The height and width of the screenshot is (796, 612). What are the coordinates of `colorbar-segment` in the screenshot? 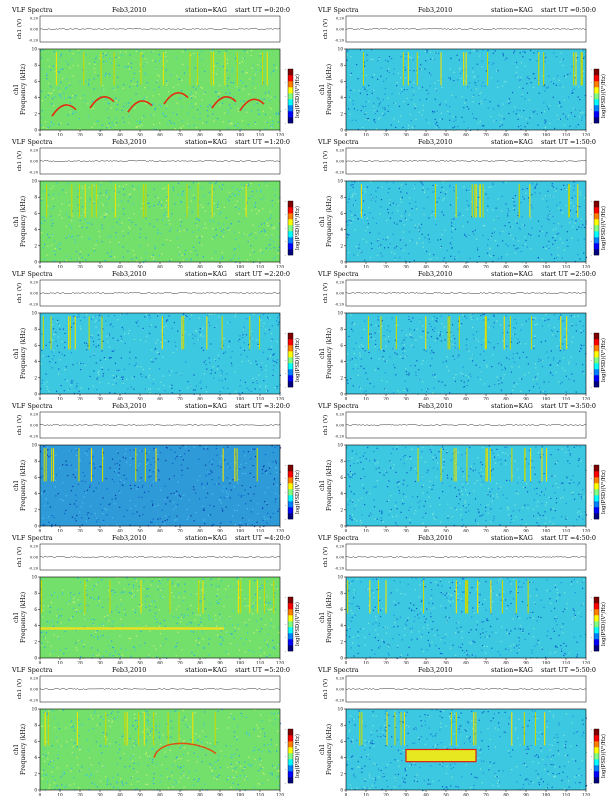 It's located at (596, 102).